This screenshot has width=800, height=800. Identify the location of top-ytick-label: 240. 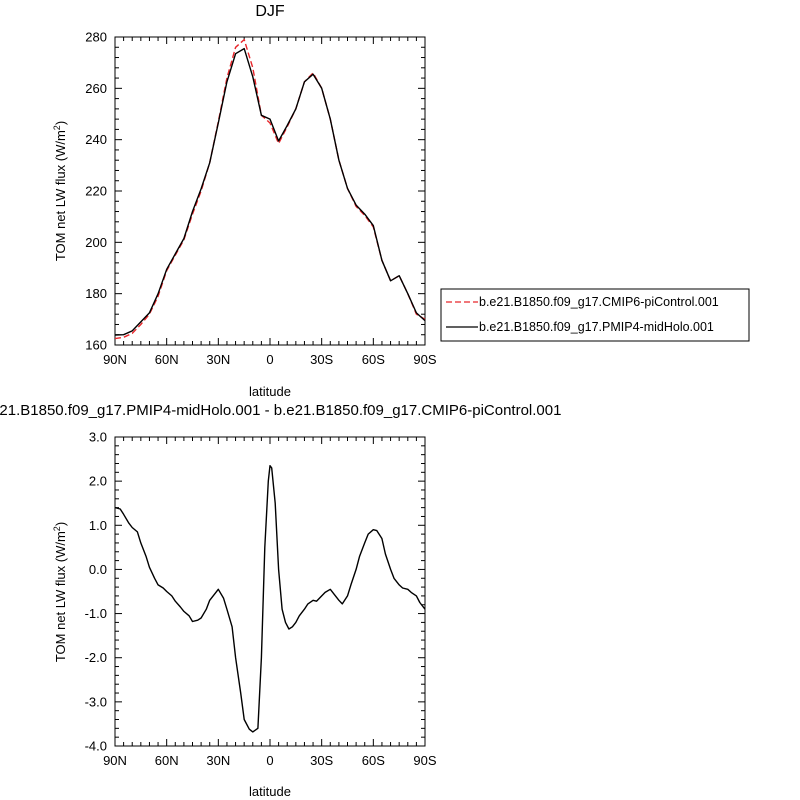
(96, 139).